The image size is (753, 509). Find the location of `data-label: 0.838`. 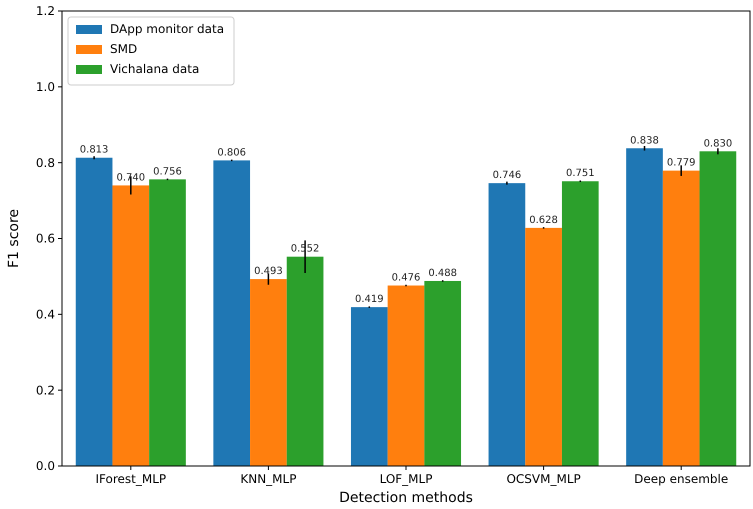

data-label: 0.838 is located at coordinates (644, 140).